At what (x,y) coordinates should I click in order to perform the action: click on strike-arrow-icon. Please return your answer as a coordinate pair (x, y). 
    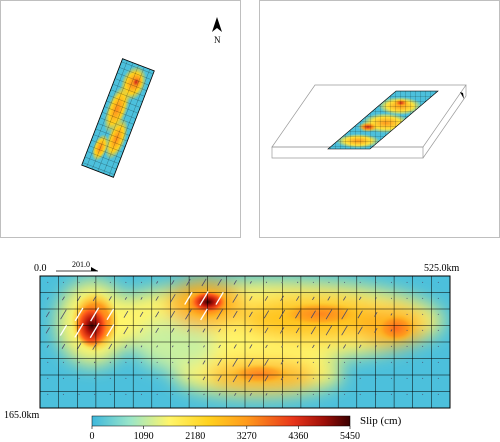
    Looking at the image, I should click on (77, 269).